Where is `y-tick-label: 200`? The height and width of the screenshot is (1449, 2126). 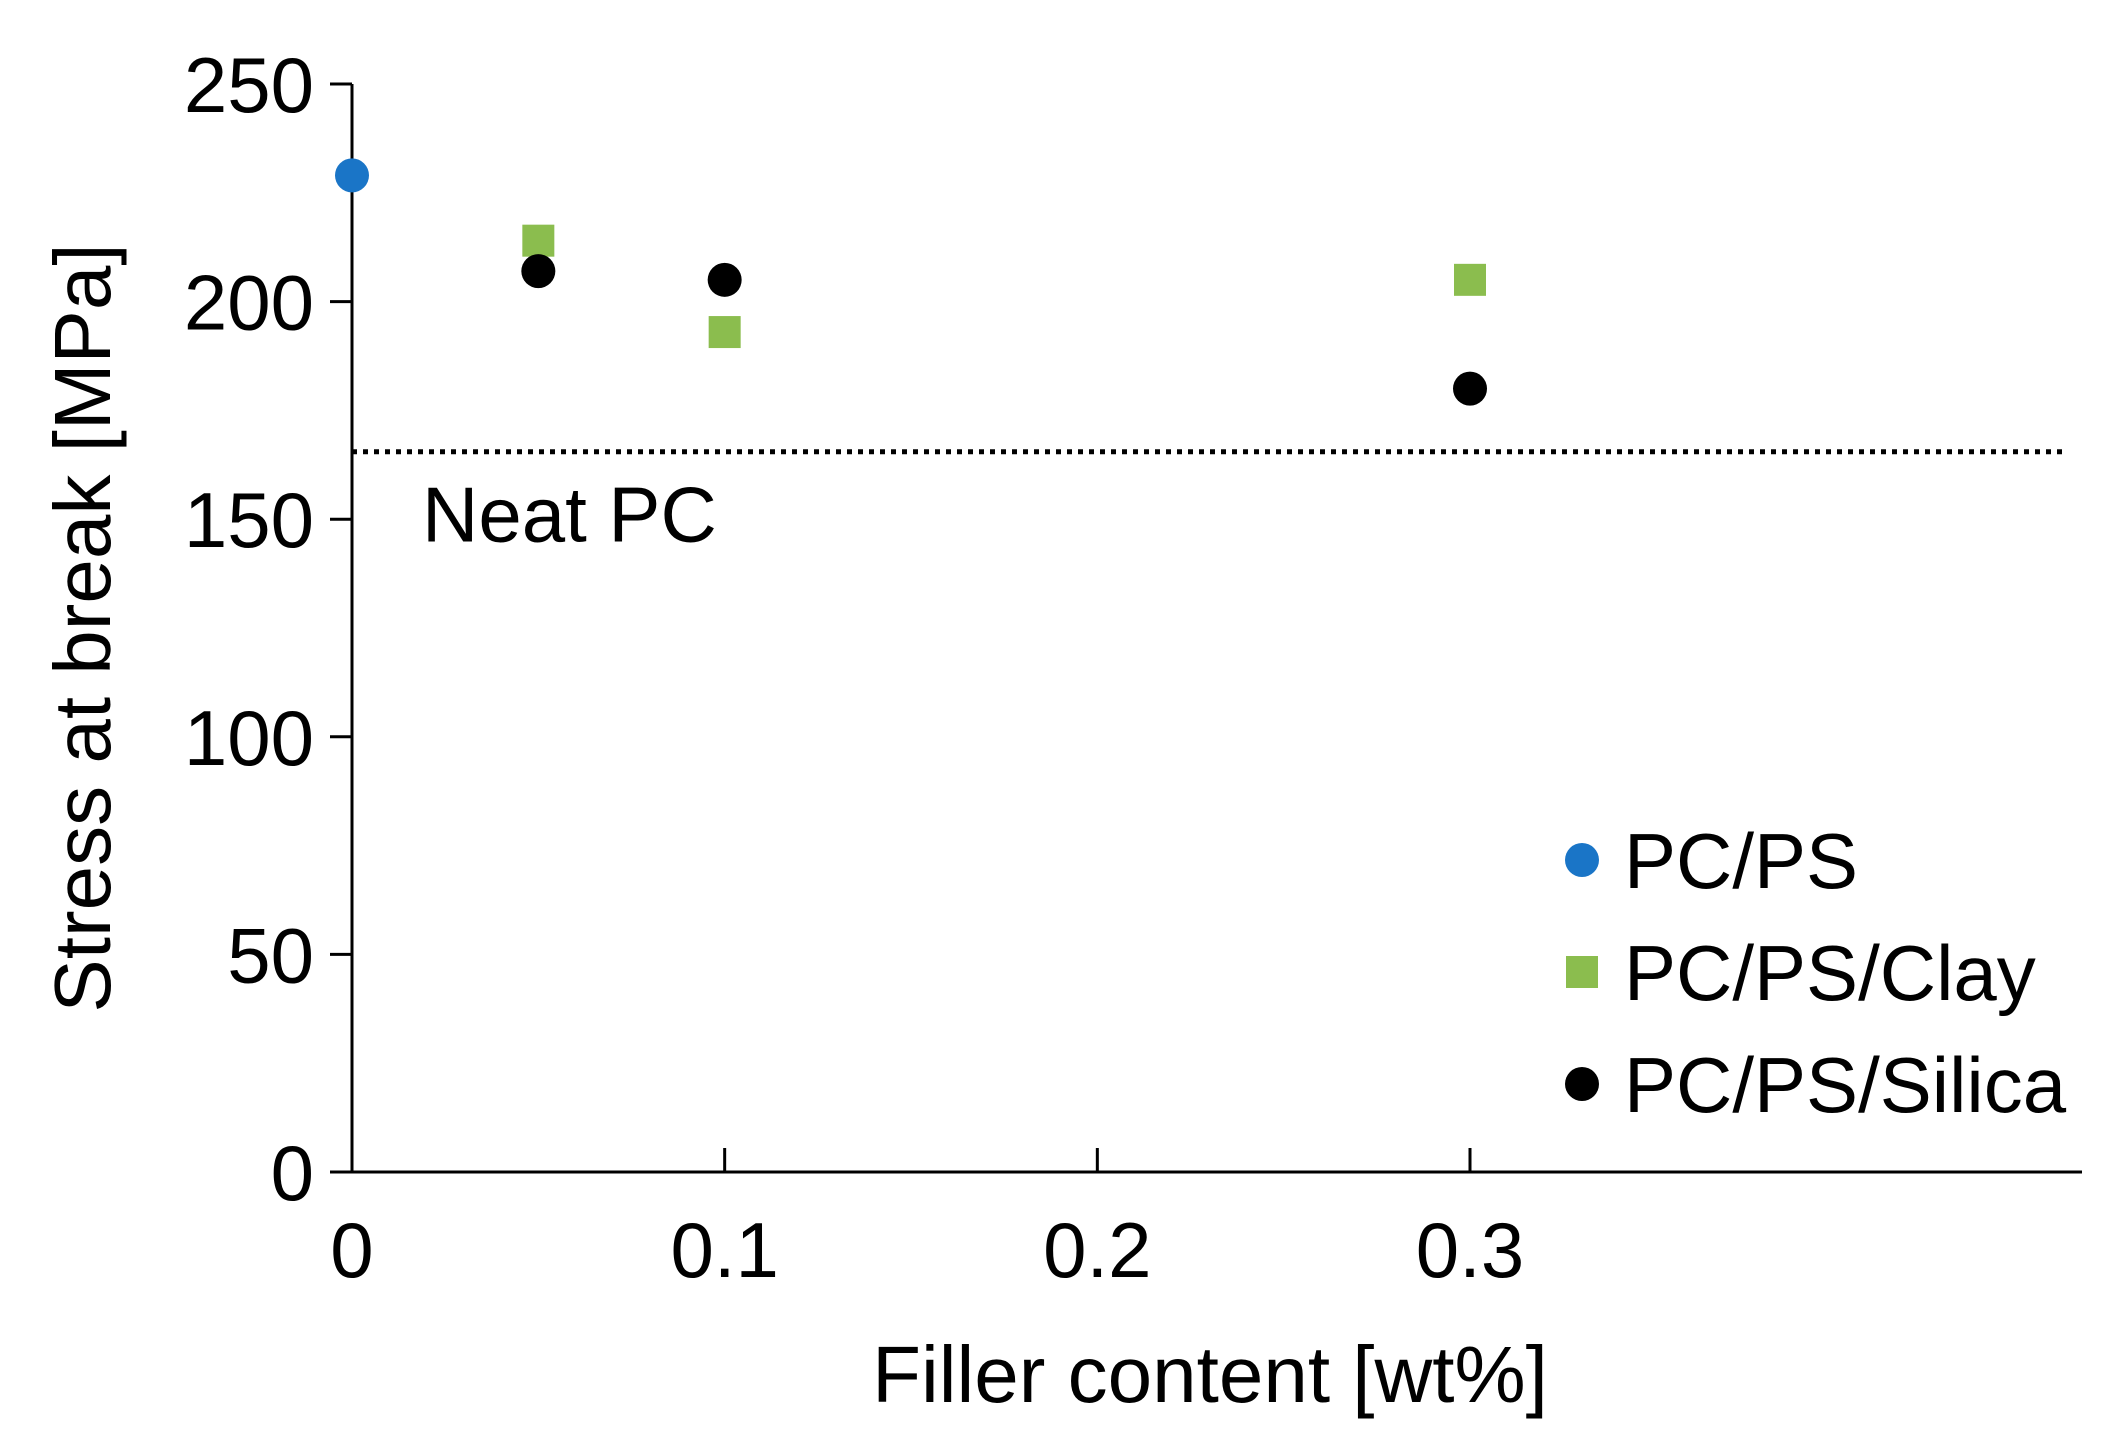 y-tick-label: 200 is located at coordinates (249, 303).